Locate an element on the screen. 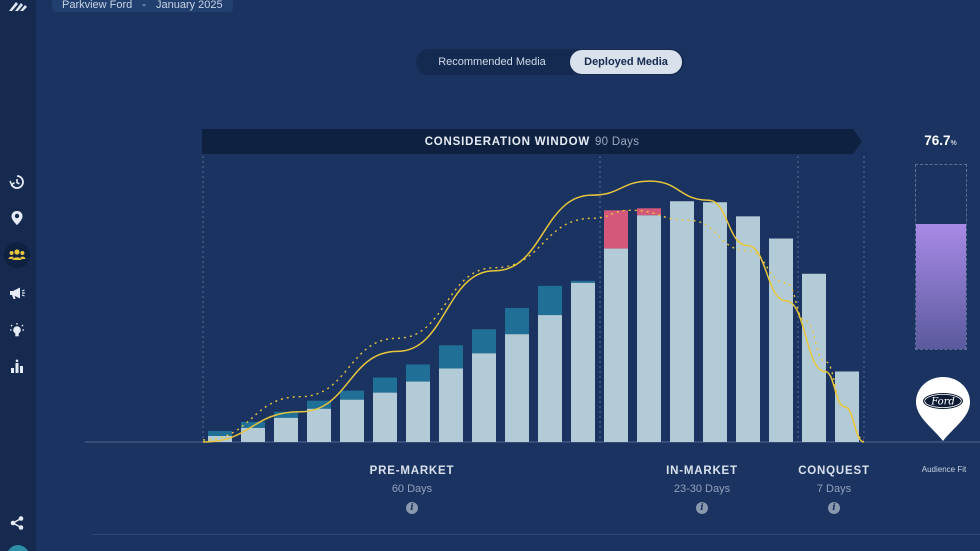 The height and width of the screenshot is (551, 980). brand-logo-icon is located at coordinates (18, 6).